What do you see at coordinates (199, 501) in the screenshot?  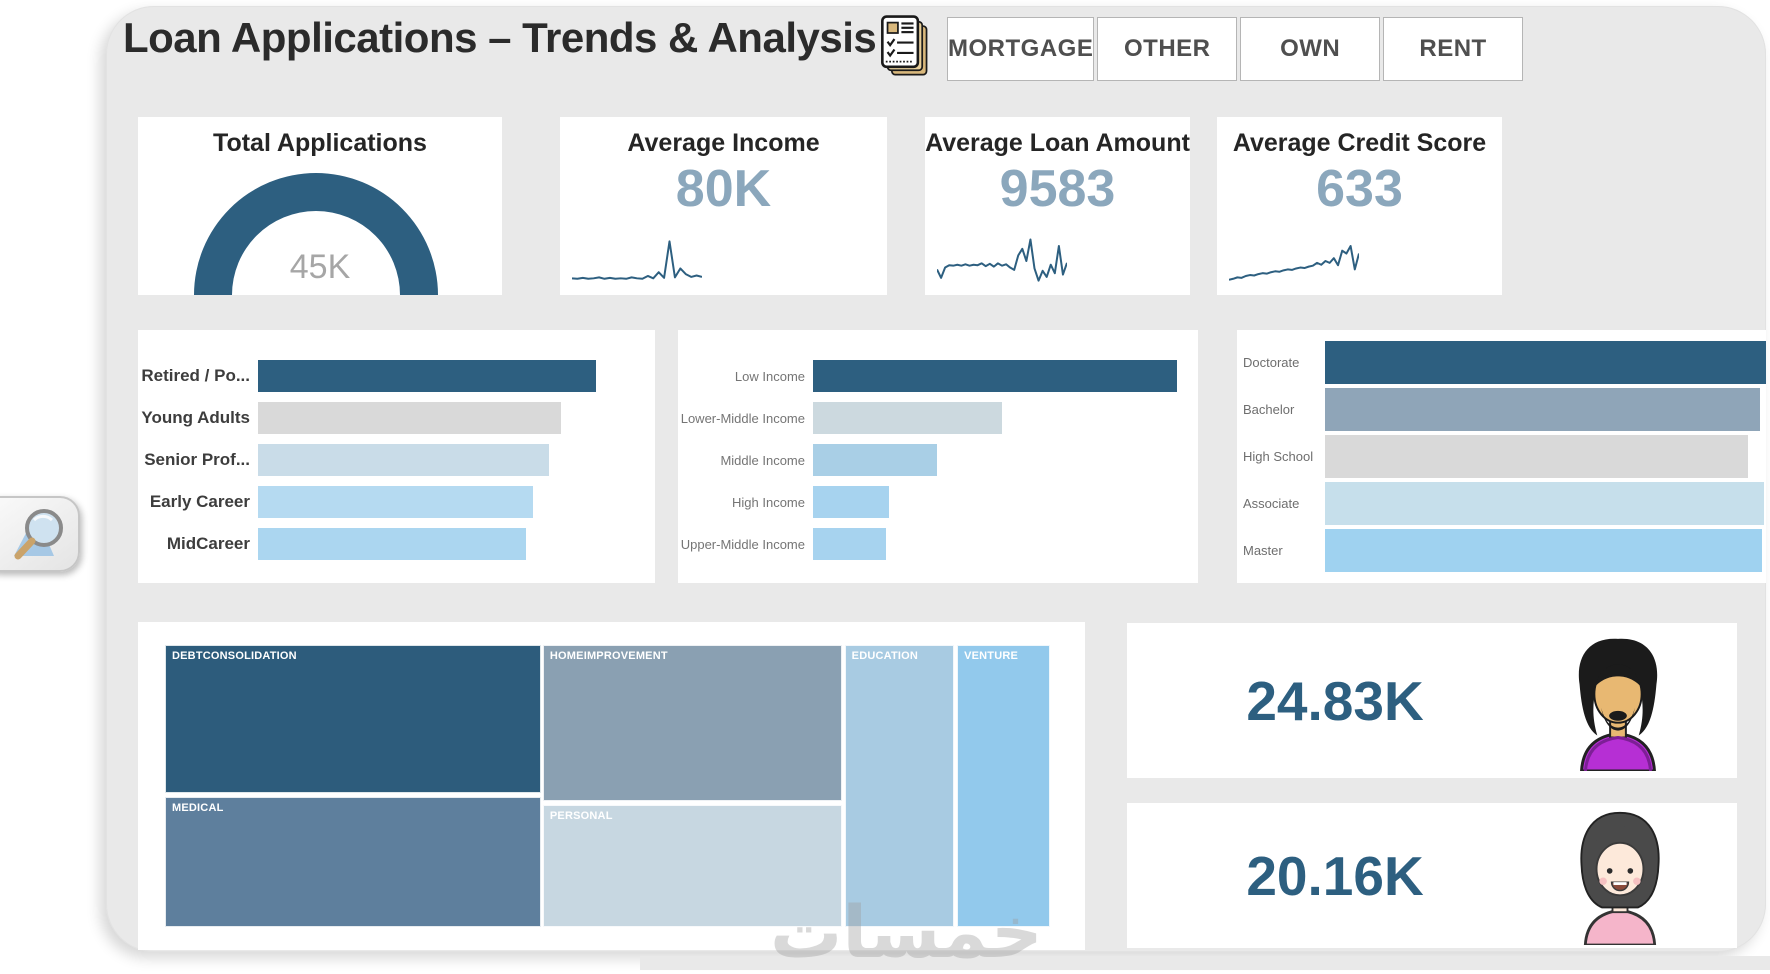 I see `category-label: Early Career` at bounding box center [199, 501].